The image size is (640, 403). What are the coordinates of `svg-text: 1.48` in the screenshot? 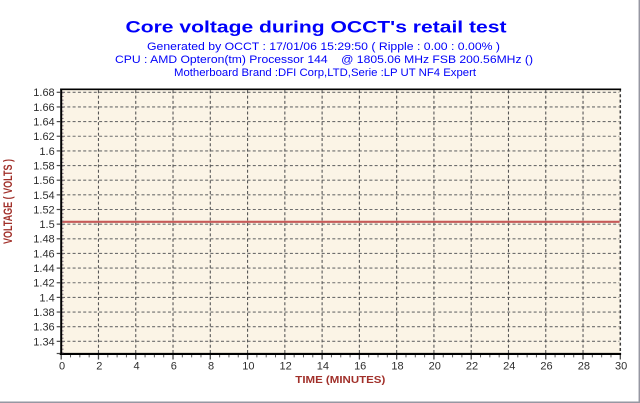 It's located at (43, 240).